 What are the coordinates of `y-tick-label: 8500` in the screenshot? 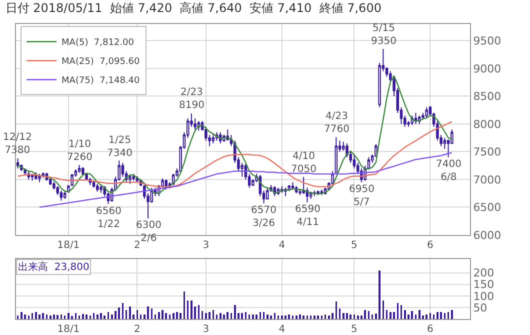 It's located at (487, 97).